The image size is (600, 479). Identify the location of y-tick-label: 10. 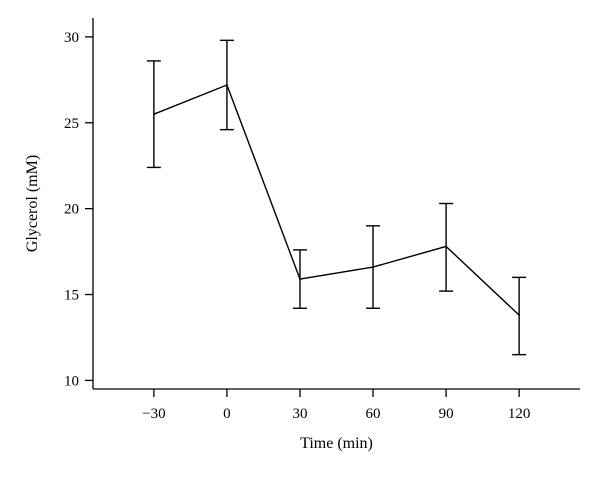
(71, 381).